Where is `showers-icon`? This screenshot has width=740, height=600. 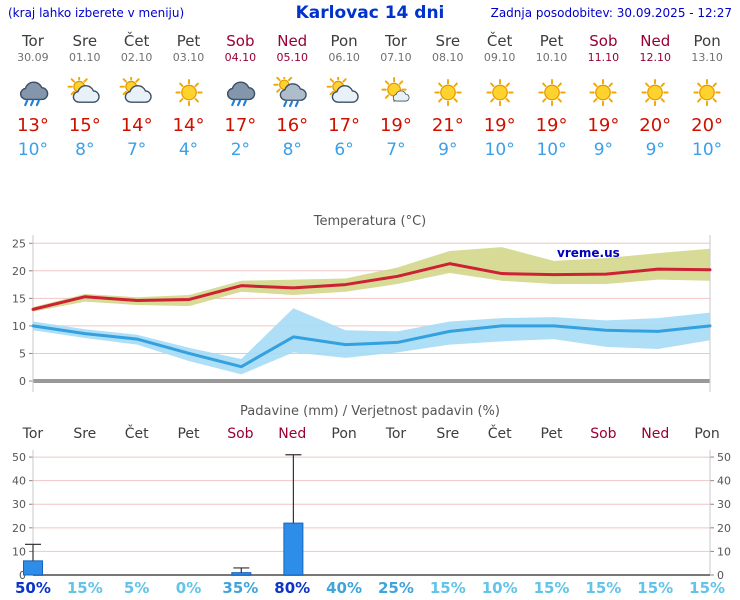
showers-icon is located at coordinates (292, 90).